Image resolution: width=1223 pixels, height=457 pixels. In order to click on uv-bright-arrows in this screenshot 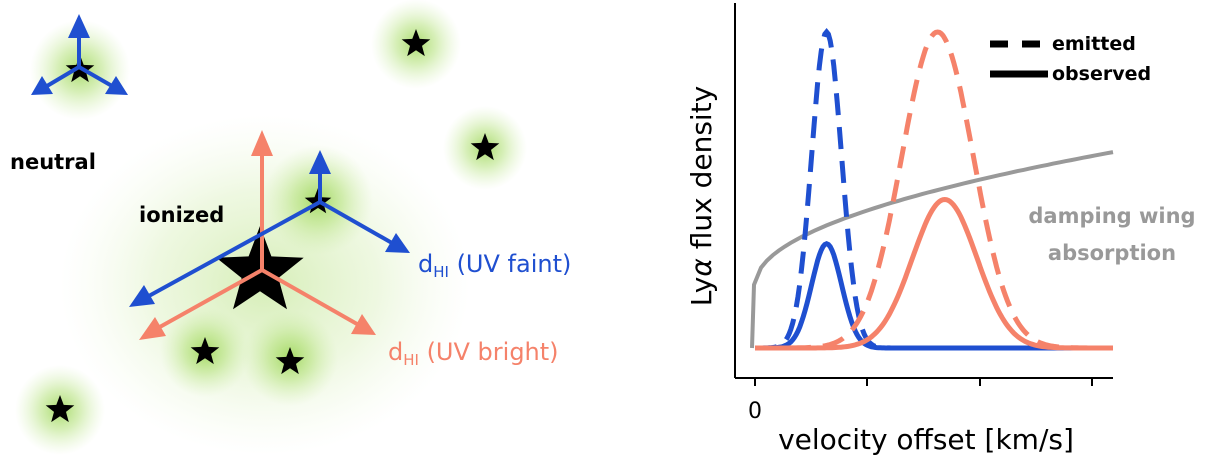, I will do `click(257, 235)`.